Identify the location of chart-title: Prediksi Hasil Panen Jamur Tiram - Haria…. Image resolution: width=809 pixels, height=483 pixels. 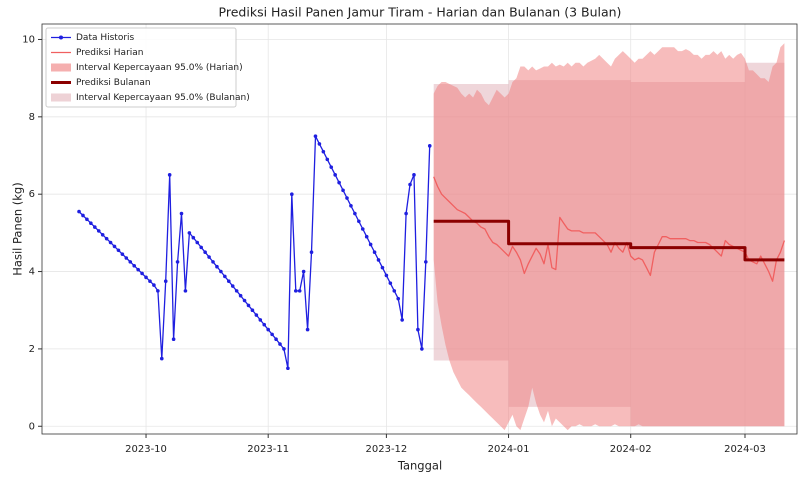
(420, 12).